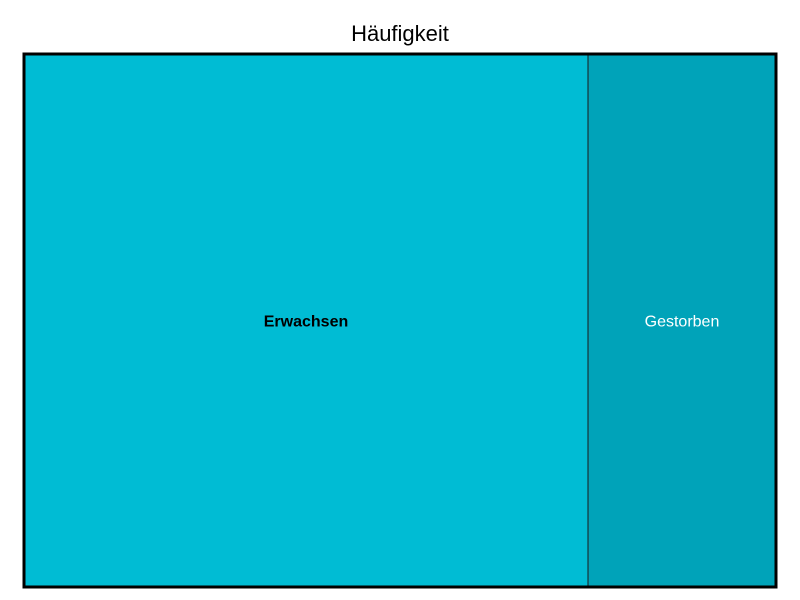  I want to click on mosaic-label-erwachsen: Erwachsen, so click(306, 322).